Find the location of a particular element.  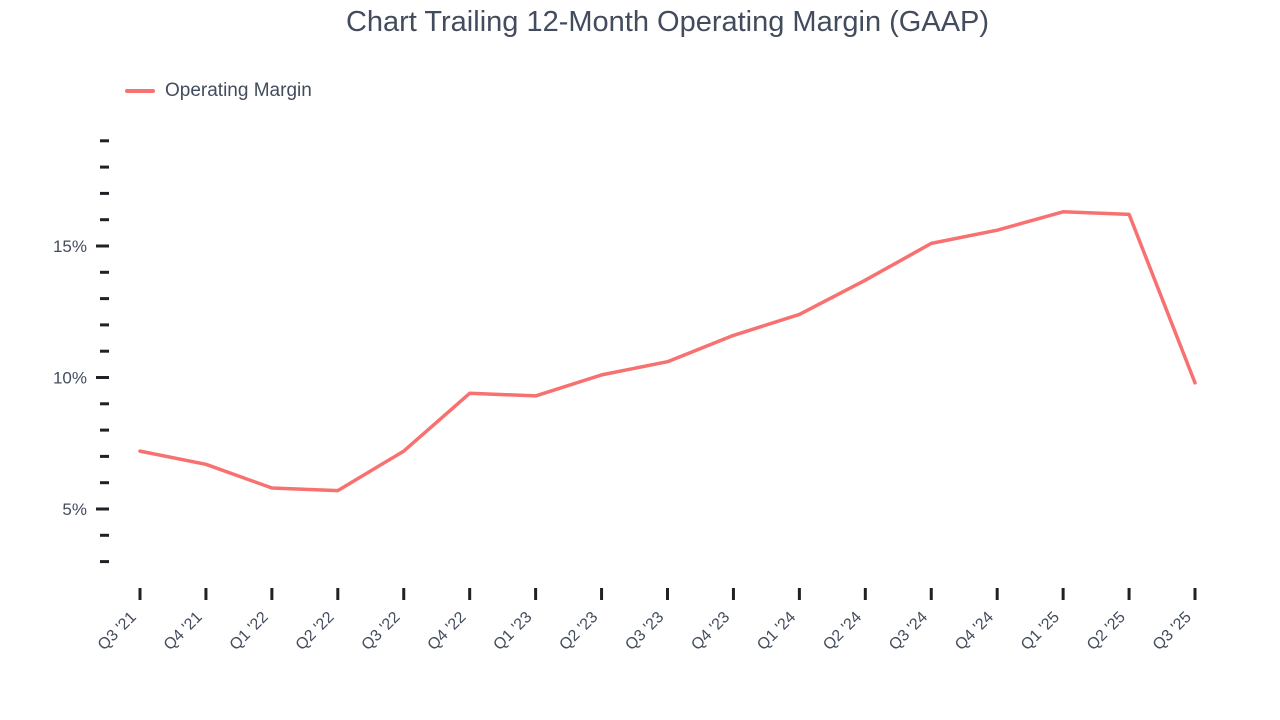

x-axis-tick-label: Q2 '22 is located at coordinates (315, 631).